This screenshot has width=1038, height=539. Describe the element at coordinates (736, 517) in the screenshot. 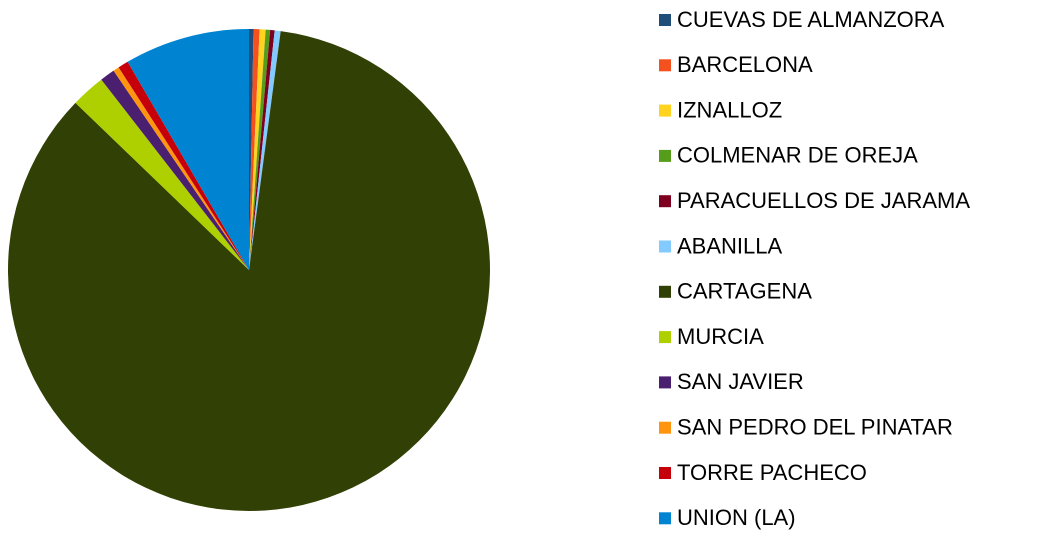

I see `legend-label: UNION (LA)` at that location.